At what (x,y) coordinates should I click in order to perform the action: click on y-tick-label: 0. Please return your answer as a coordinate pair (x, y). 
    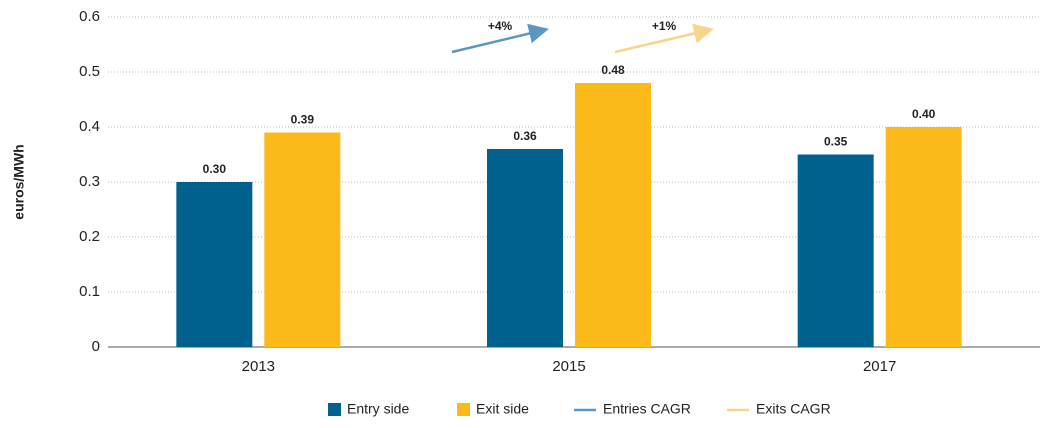
    Looking at the image, I should click on (96, 346).